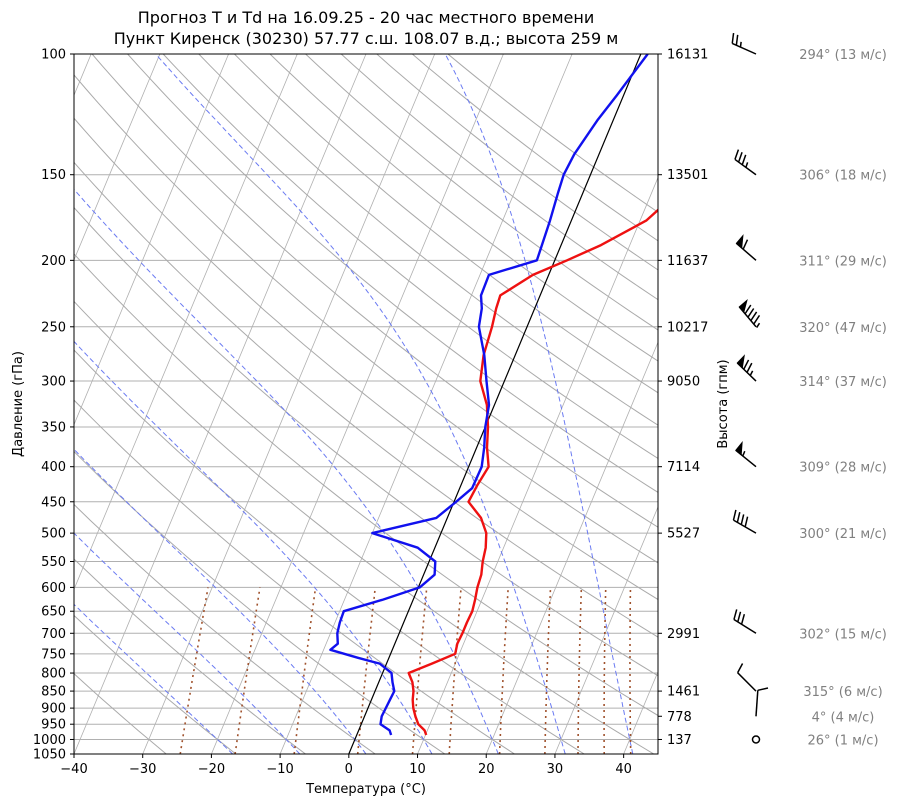 The width and height of the screenshot is (900, 806). I want to click on height-tick-label: 137, so click(679, 740).